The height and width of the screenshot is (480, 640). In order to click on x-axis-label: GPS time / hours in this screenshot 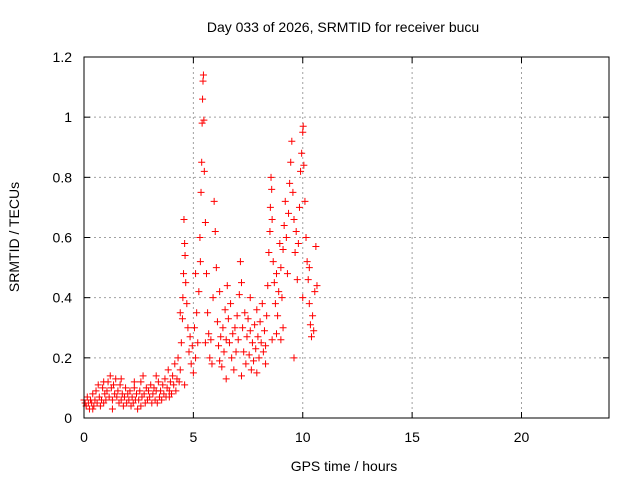, I will do `click(344, 466)`.